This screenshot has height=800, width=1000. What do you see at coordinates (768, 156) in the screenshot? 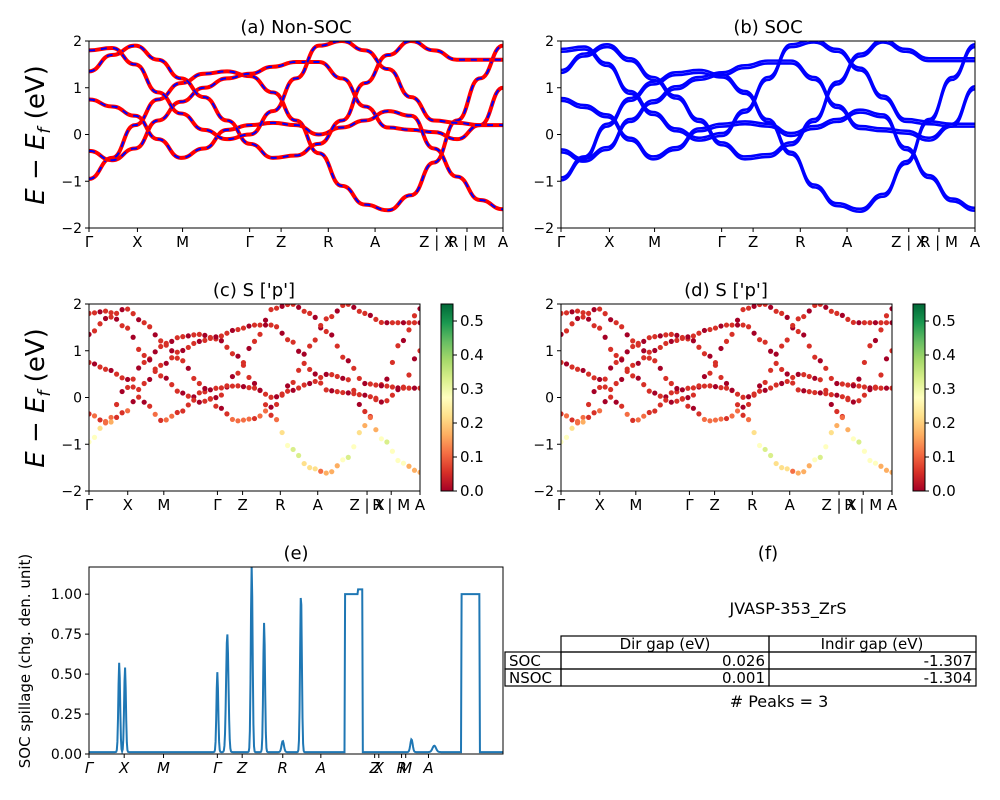
I see `band-line-soc` at bounding box center [768, 156].